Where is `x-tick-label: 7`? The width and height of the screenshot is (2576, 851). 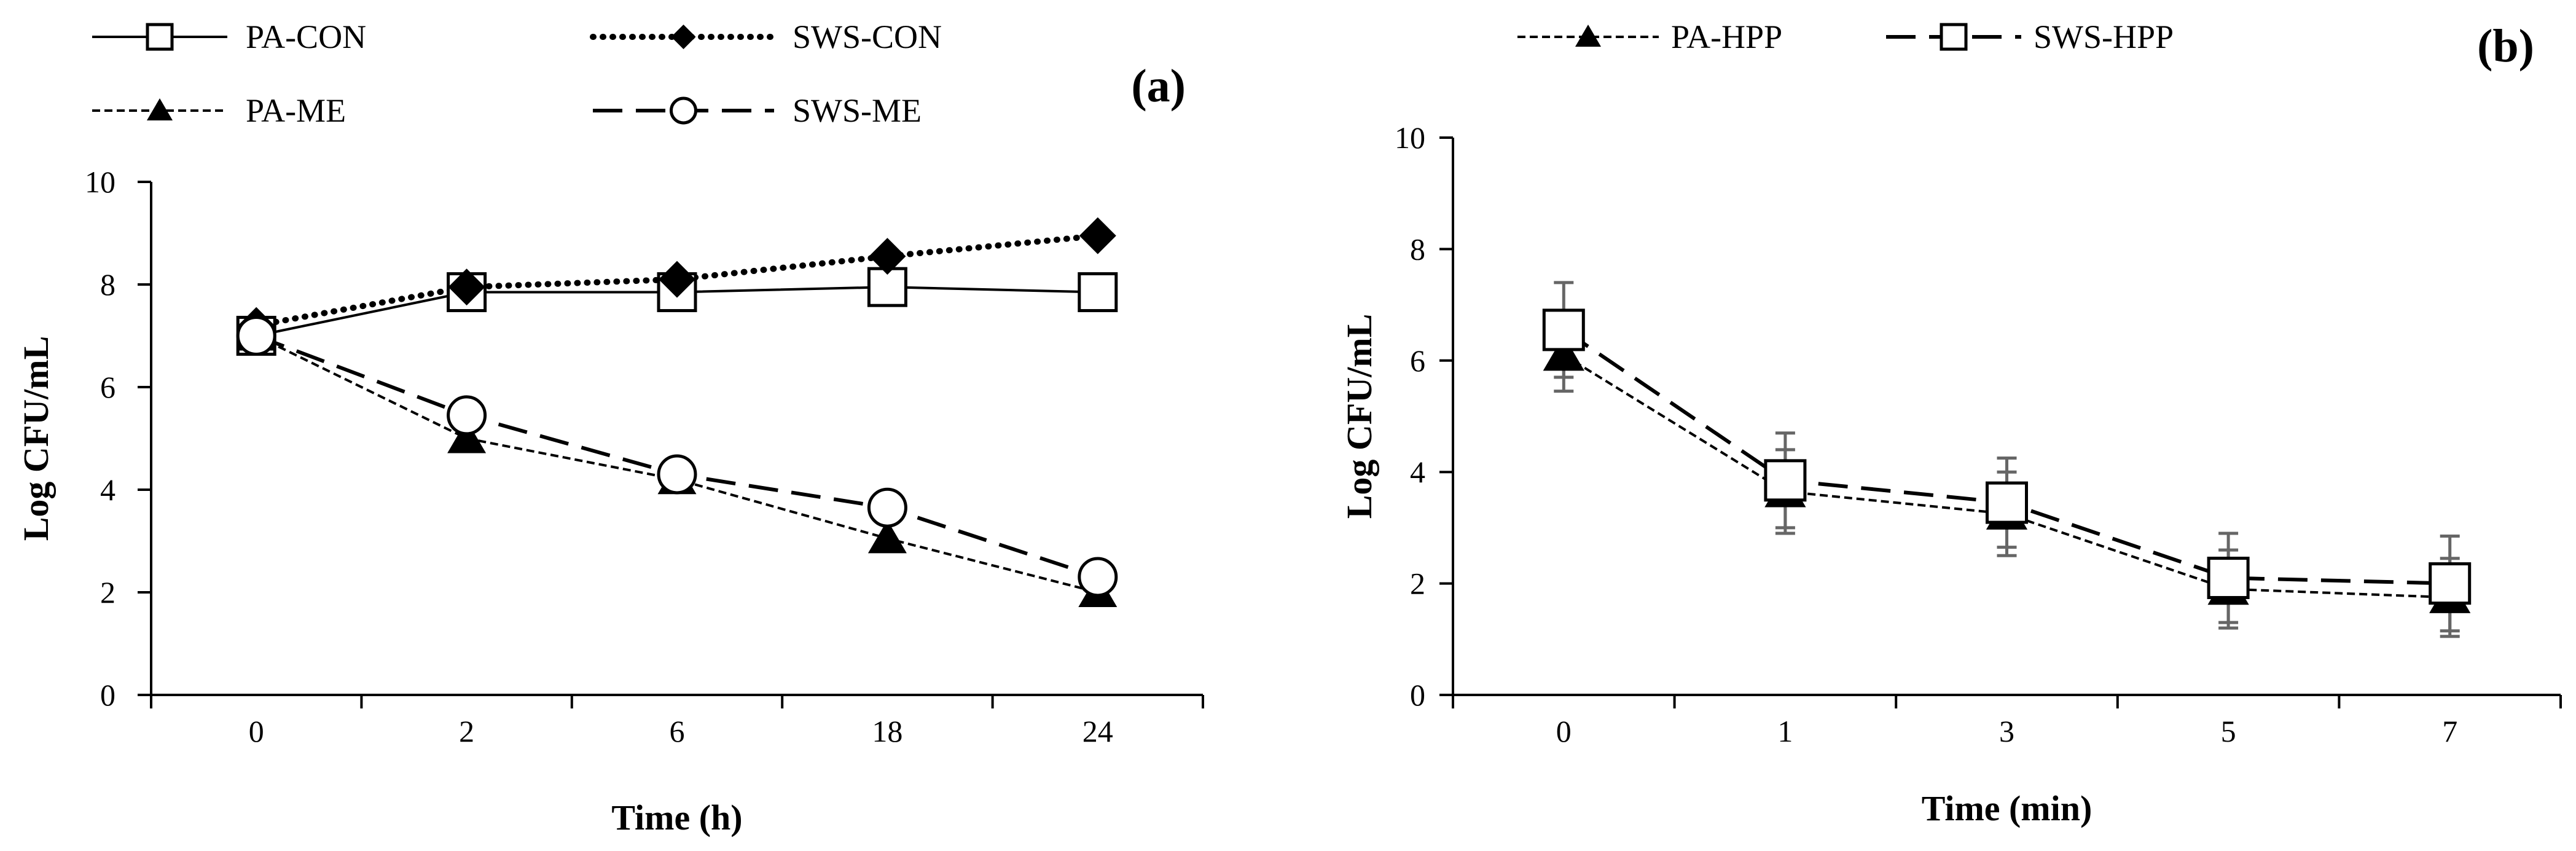
x-tick-label: 7 is located at coordinates (2449, 731).